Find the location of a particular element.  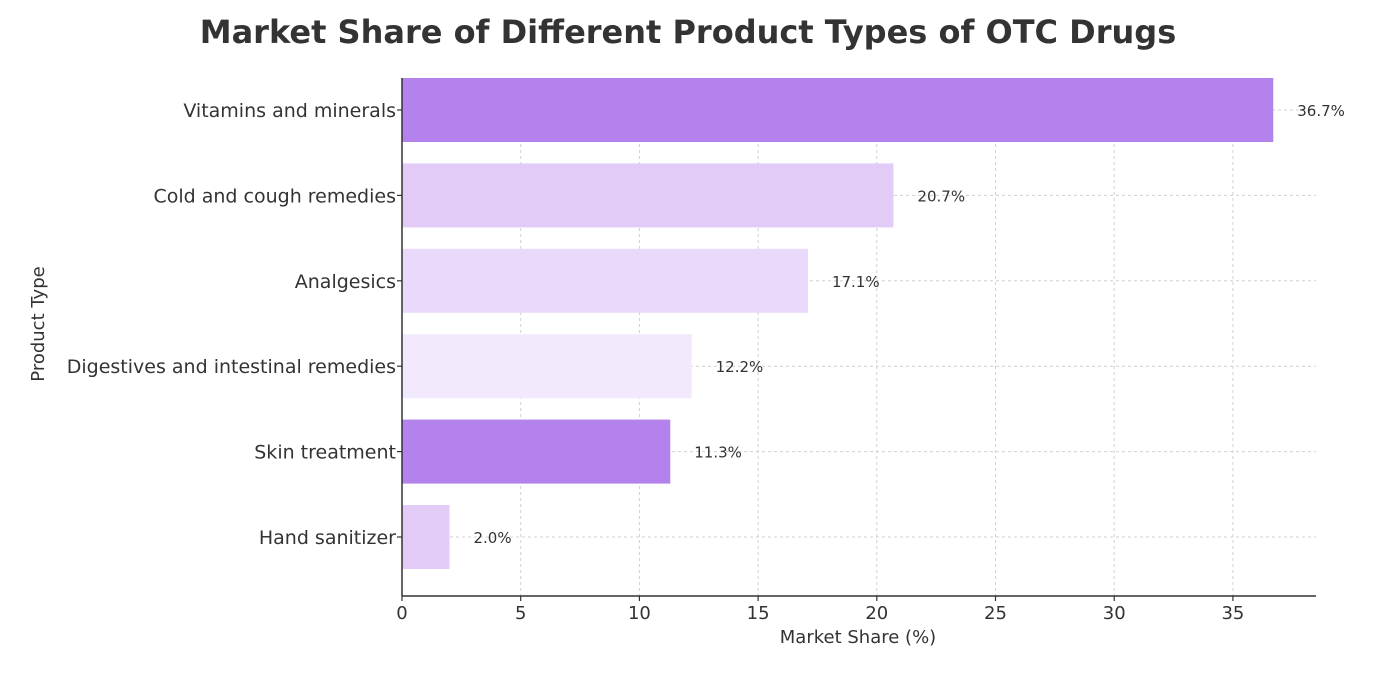

y-axis-label: Product Type is located at coordinates (38, 323).